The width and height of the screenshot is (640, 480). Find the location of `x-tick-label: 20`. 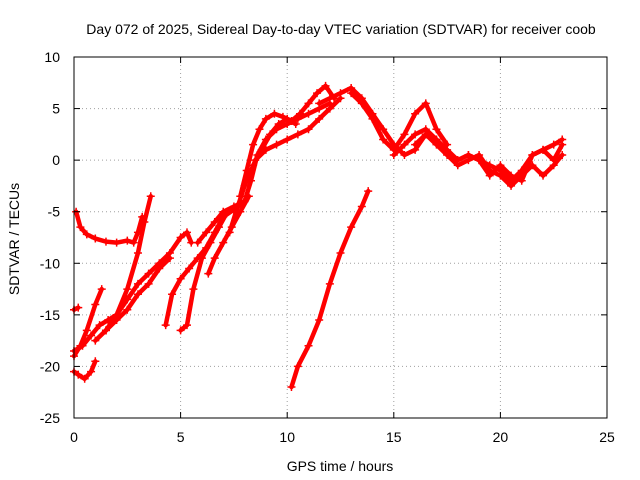

x-tick-label: 20 is located at coordinates (501, 437).